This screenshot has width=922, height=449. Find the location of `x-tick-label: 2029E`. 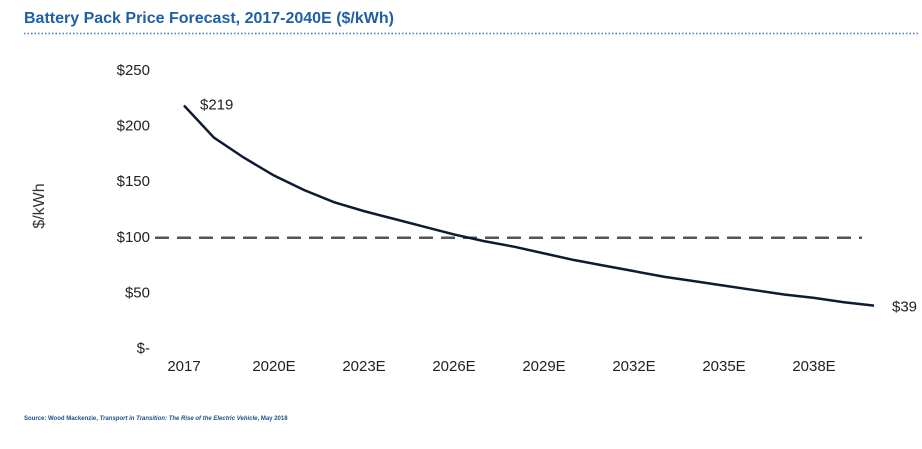

x-tick-label: 2029E is located at coordinates (543, 366).